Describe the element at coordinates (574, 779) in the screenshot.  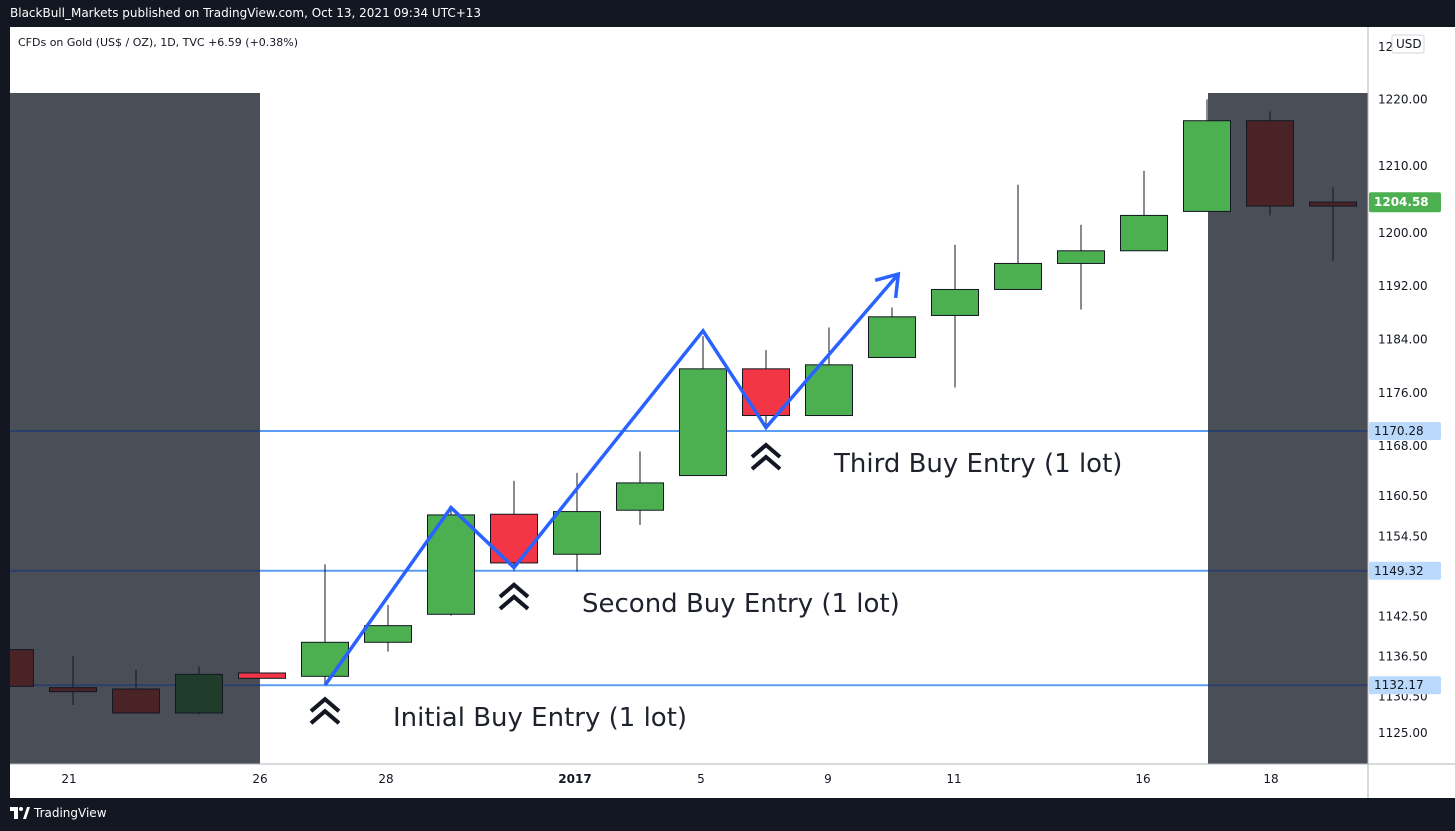
I see `date-tick-3: 2017` at that location.